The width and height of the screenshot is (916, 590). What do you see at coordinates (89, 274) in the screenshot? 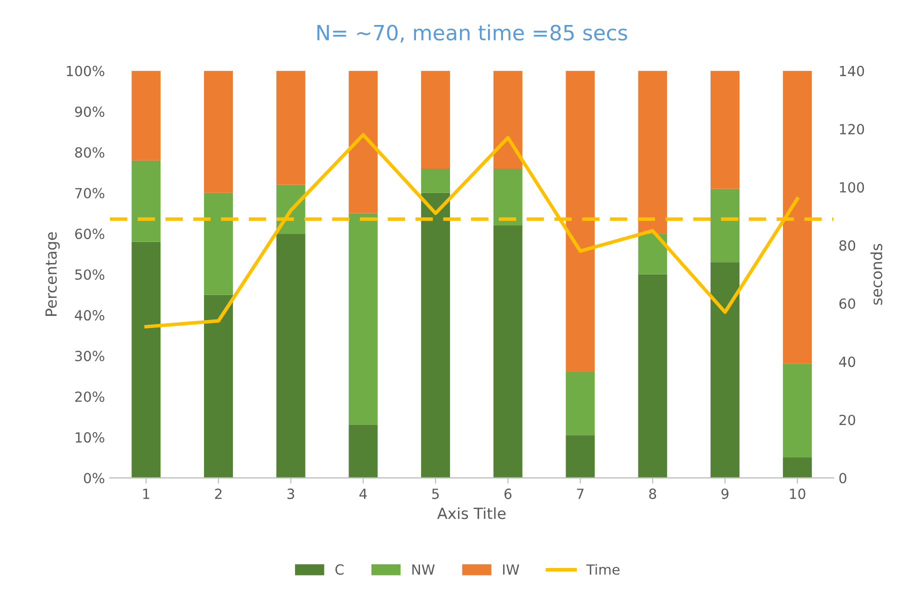
I see `y-tick-label: 50%` at bounding box center [89, 274].